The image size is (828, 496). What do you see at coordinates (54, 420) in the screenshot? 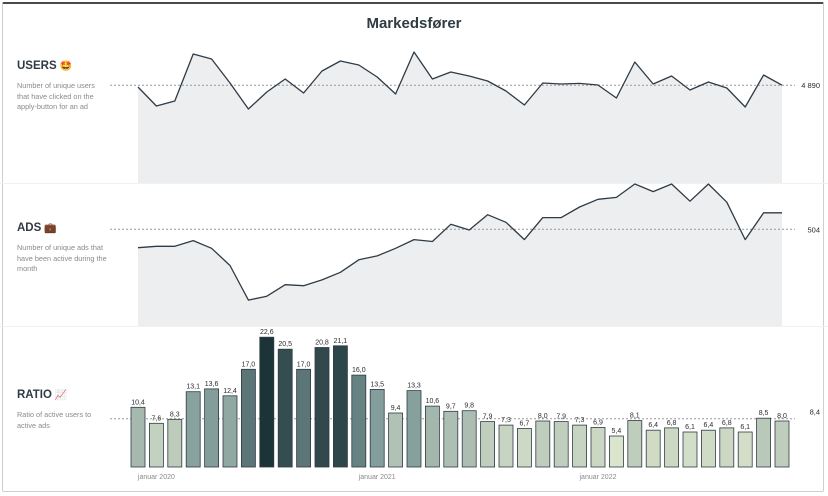
I see `ratio-description: Ratio of active users to active ads` at bounding box center [54, 420].